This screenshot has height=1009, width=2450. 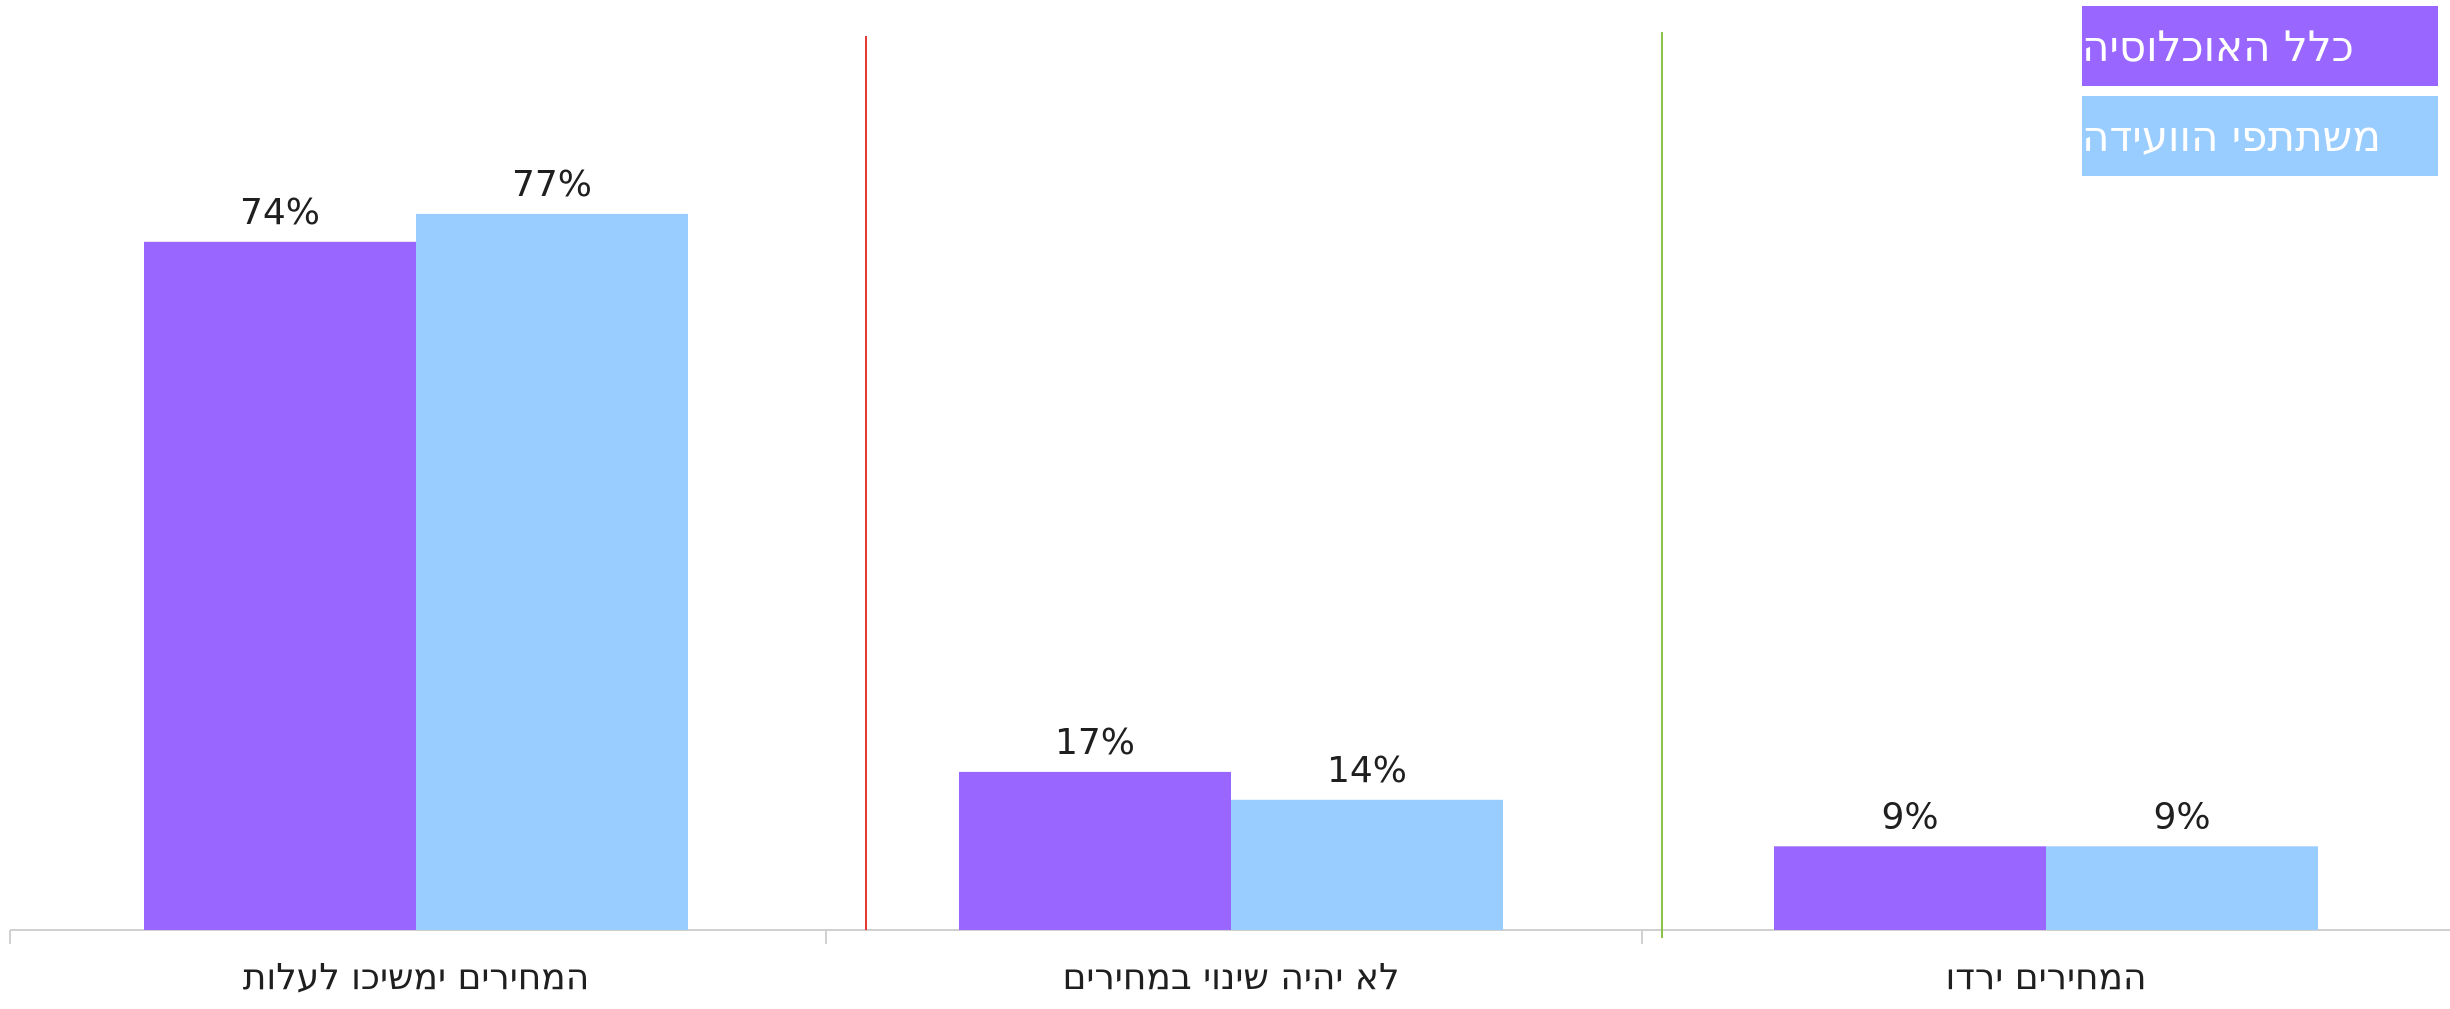 I want to click on data-label-conference-0: 77%, so click(x=552, y=184).